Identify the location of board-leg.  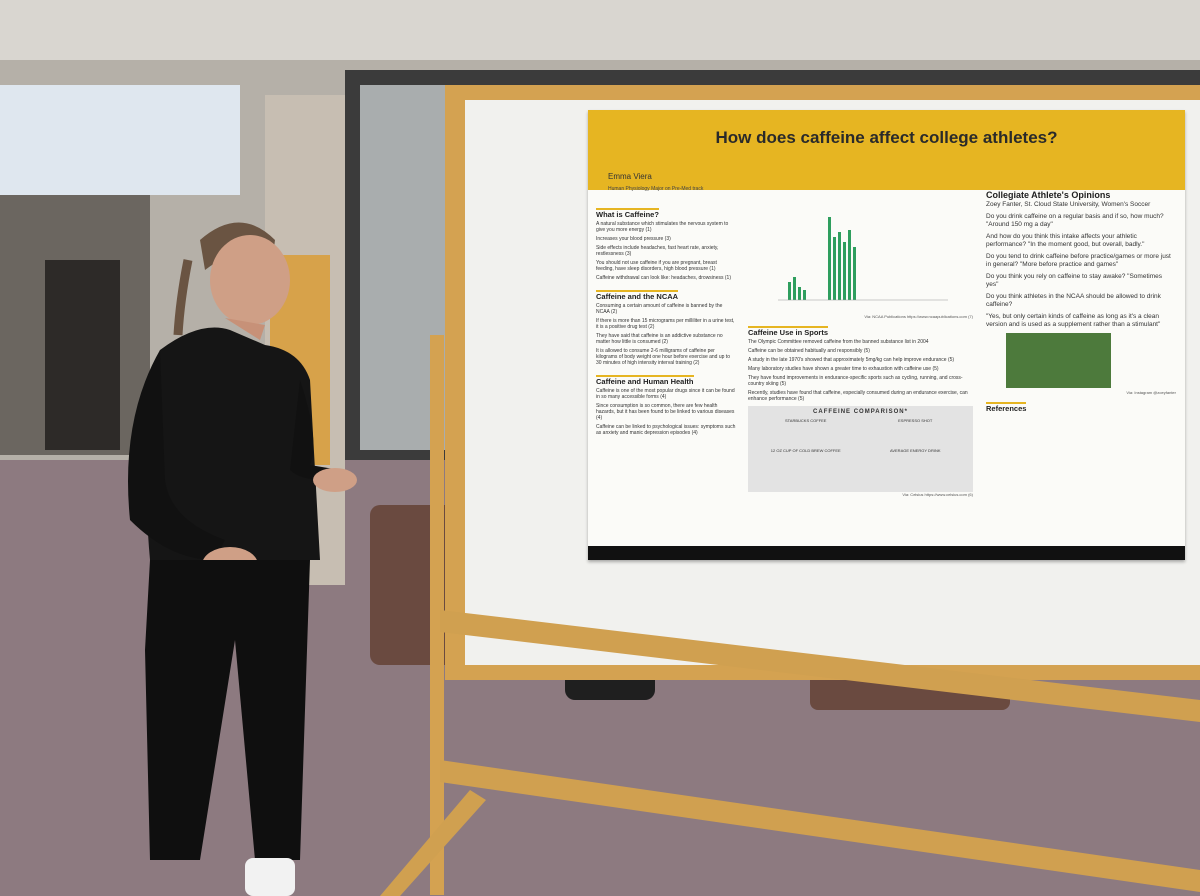
(437, 615).